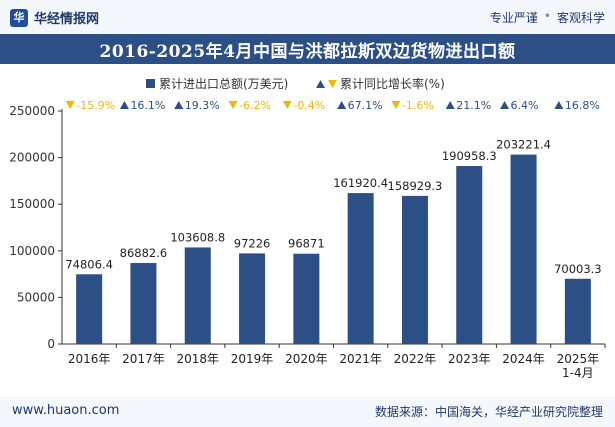  What do you see at coordinates (513, 18) in the screenshot?
I see `slogan-left: 专业严谨` at bounding box center [513, 18].